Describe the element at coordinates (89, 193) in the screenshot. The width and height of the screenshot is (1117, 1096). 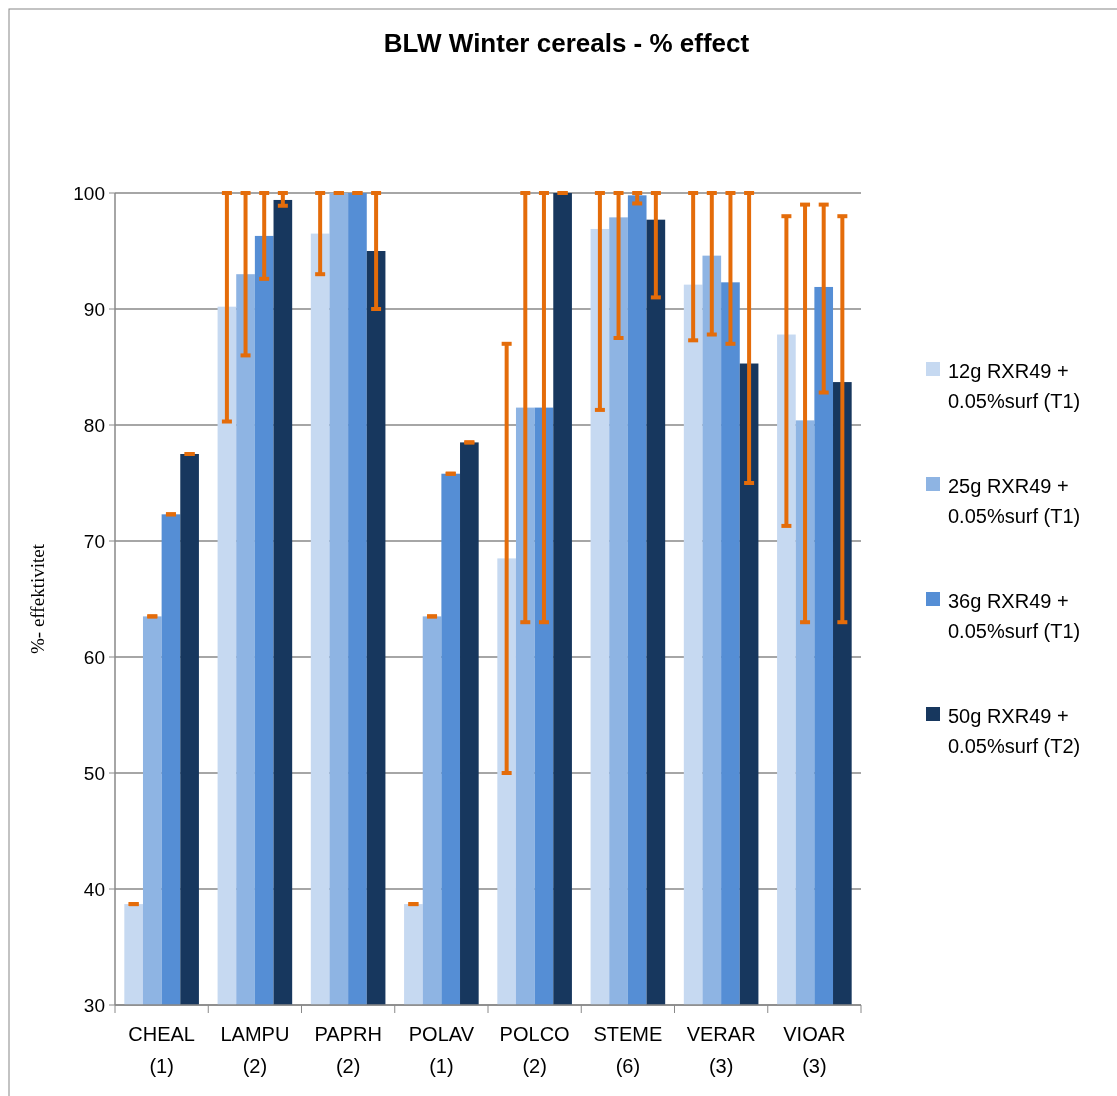
I see `y-tick-label: 100` at that location.